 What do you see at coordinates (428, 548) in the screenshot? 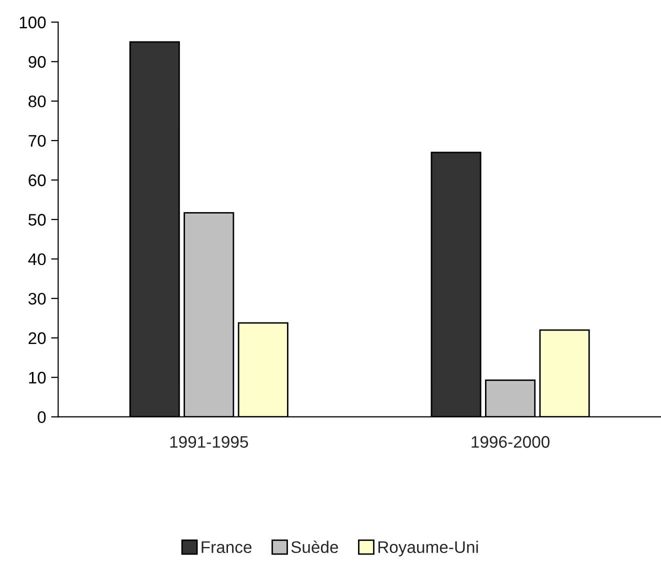
I see `legend-label: Royaume-Uni` at bounding box center [428, 548].